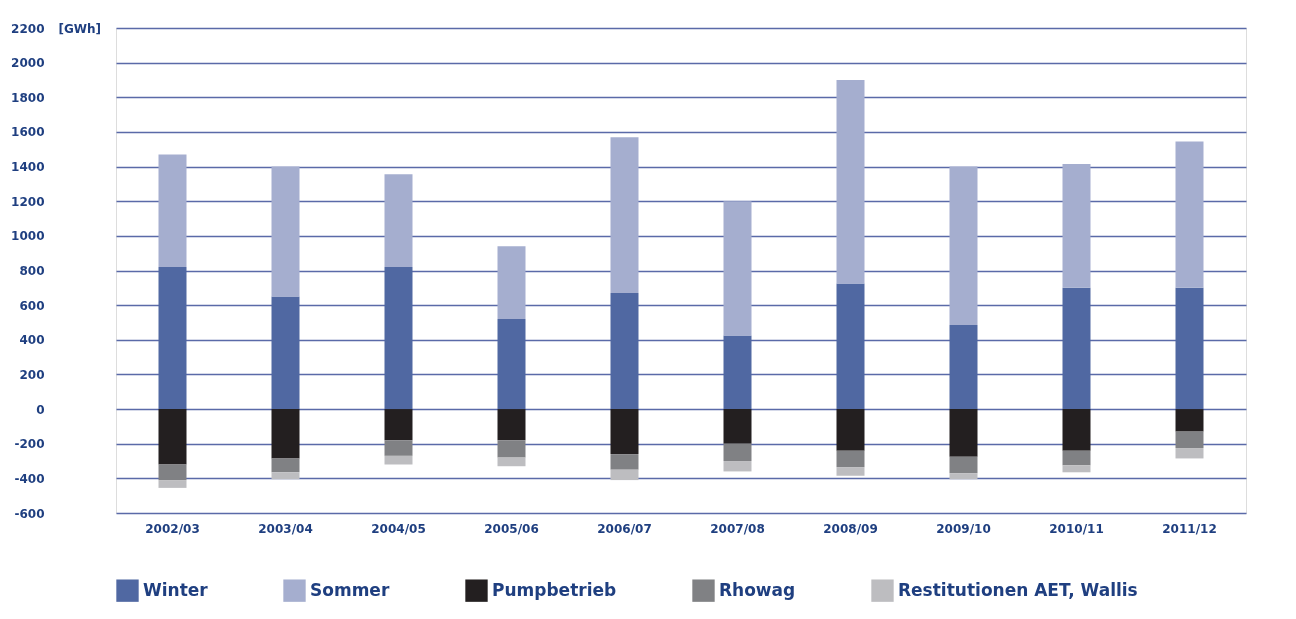 The height and width of the screenshot is (619, 1296). Describe the element at coordinates (963, 528) in the screenshot. I see `x-tick-label: 2009/10` at that location.